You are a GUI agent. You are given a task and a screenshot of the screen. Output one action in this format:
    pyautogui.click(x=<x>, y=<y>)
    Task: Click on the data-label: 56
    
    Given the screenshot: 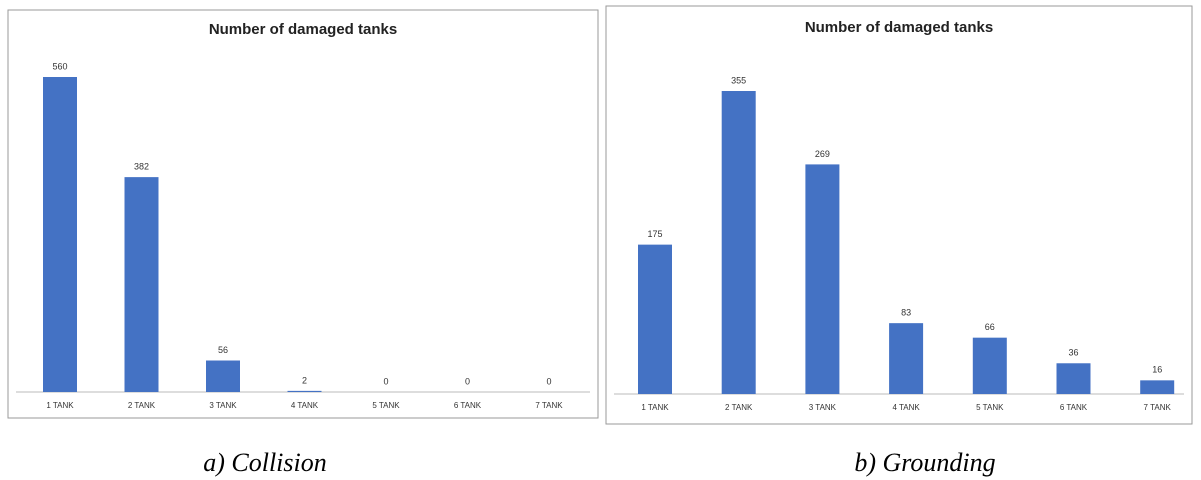 What is the action you would take?
    pyautogui.click(x=223, y=350)
    